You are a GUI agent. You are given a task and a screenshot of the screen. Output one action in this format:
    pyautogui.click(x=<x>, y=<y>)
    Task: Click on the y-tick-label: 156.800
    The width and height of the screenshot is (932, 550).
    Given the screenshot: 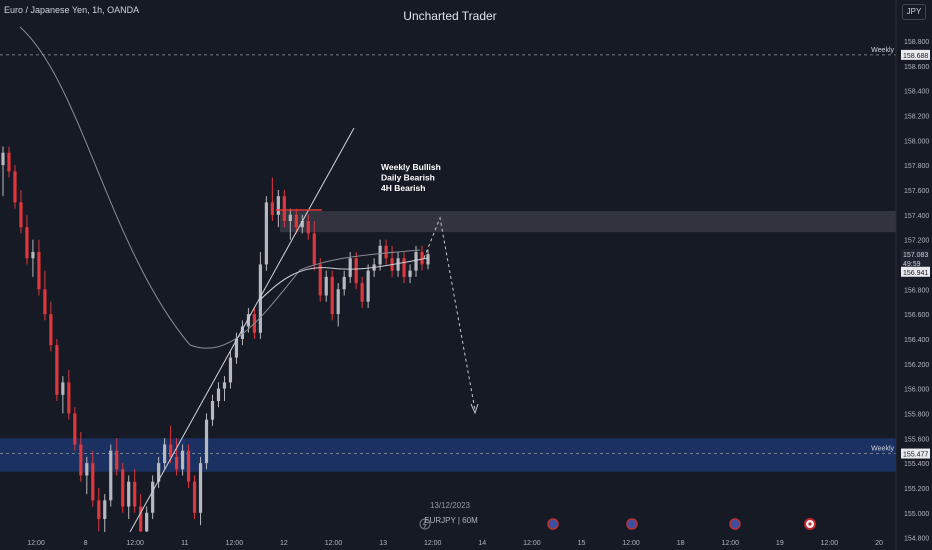 What is the action you would take?
    pyautogui.click(x=916, y=290)
    